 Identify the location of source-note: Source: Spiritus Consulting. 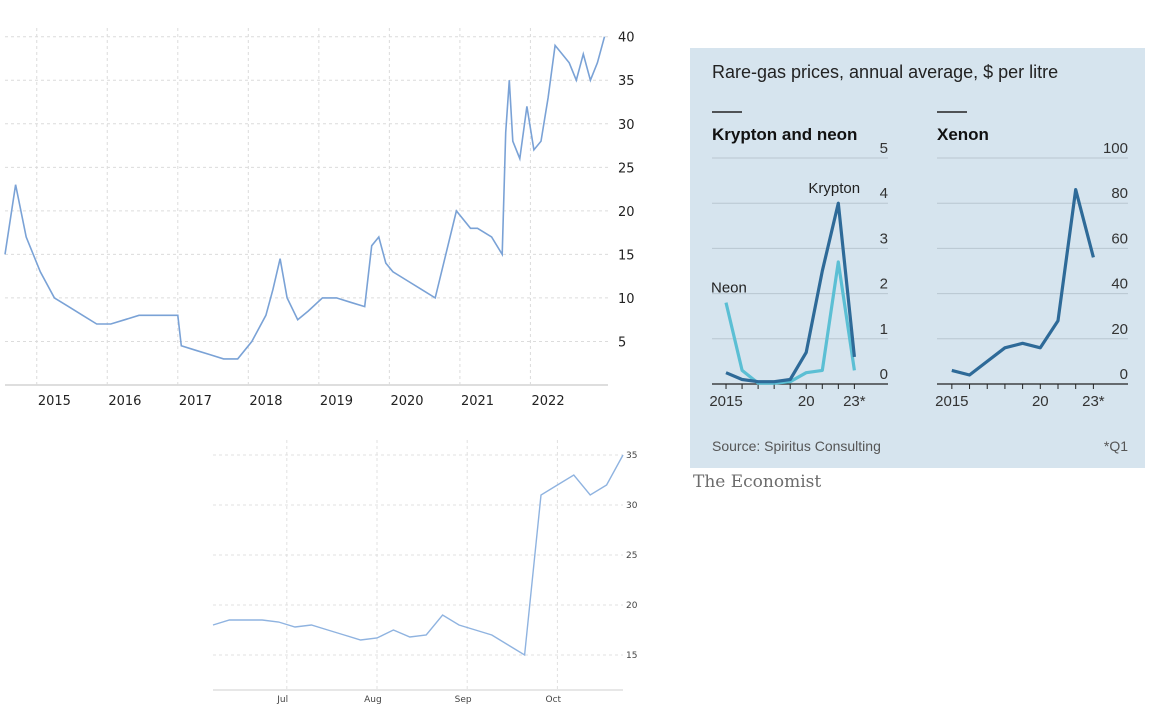
(796, 446).